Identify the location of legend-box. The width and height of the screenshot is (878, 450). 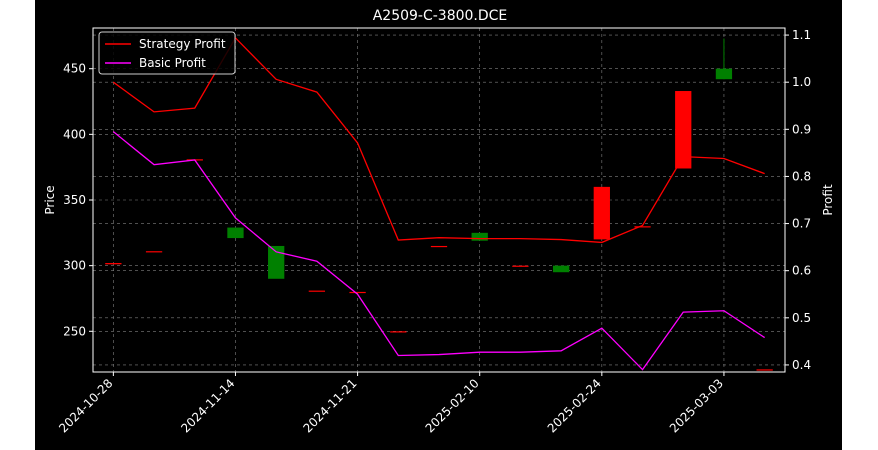
(167, 53).